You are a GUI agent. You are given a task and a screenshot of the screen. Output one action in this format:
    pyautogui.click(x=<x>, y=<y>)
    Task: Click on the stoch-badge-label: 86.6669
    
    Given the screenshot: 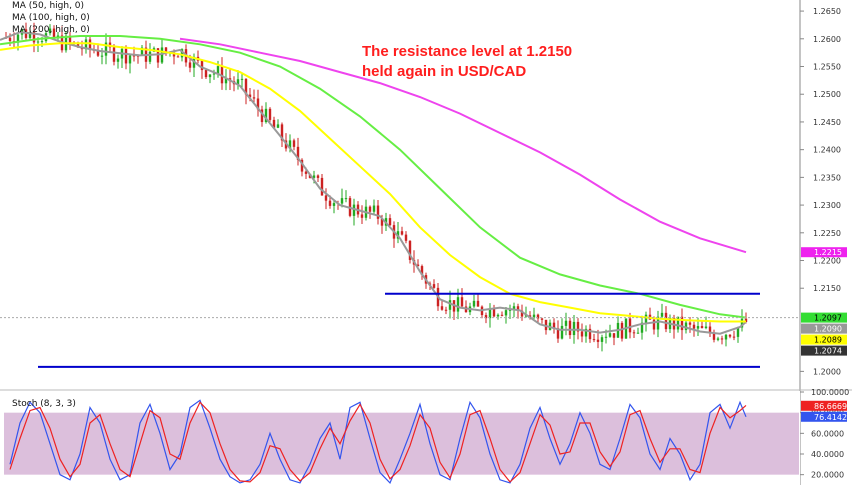 What is the action you would take?
    pyautogui.click(x=830, y=406)
    